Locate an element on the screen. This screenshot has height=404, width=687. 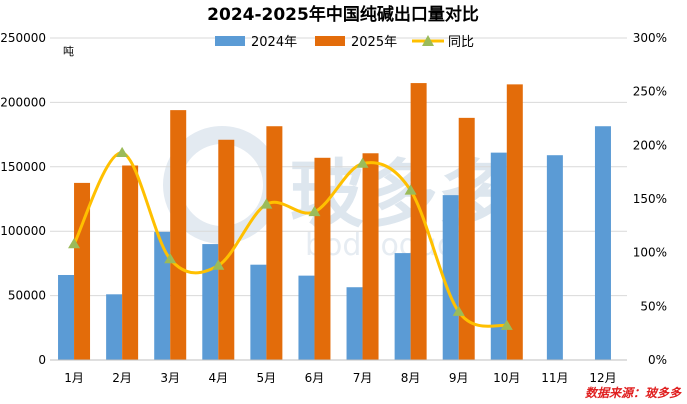
x-tick-label: 10月 is located at coordinates (506, 378).